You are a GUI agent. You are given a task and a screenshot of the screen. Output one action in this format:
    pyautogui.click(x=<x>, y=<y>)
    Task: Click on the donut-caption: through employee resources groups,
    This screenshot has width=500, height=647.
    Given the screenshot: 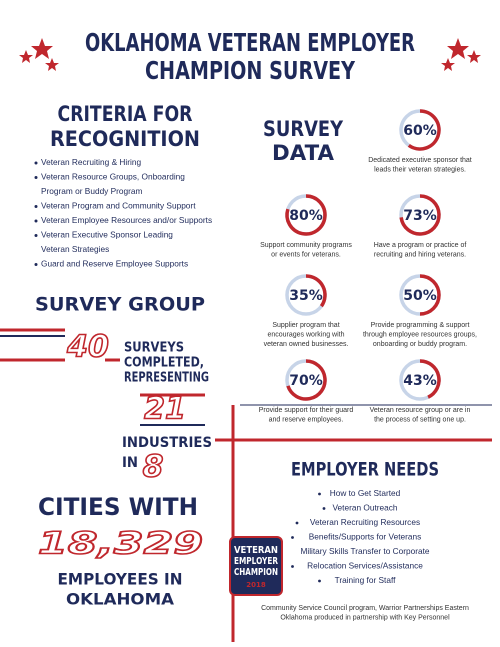 What is the action you would take?
    pyautogui.click(x=420, y=334)
    